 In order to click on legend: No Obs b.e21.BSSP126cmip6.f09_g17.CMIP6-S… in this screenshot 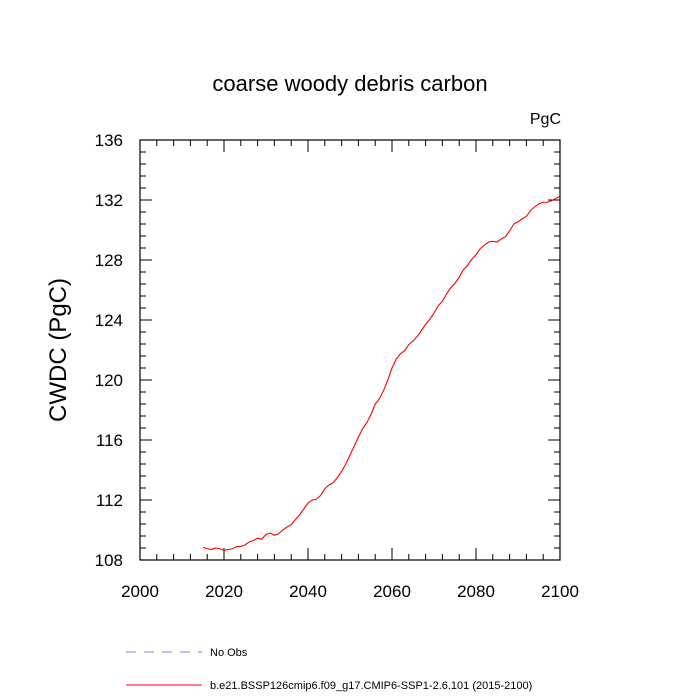, I will do `click(329, 669)`.